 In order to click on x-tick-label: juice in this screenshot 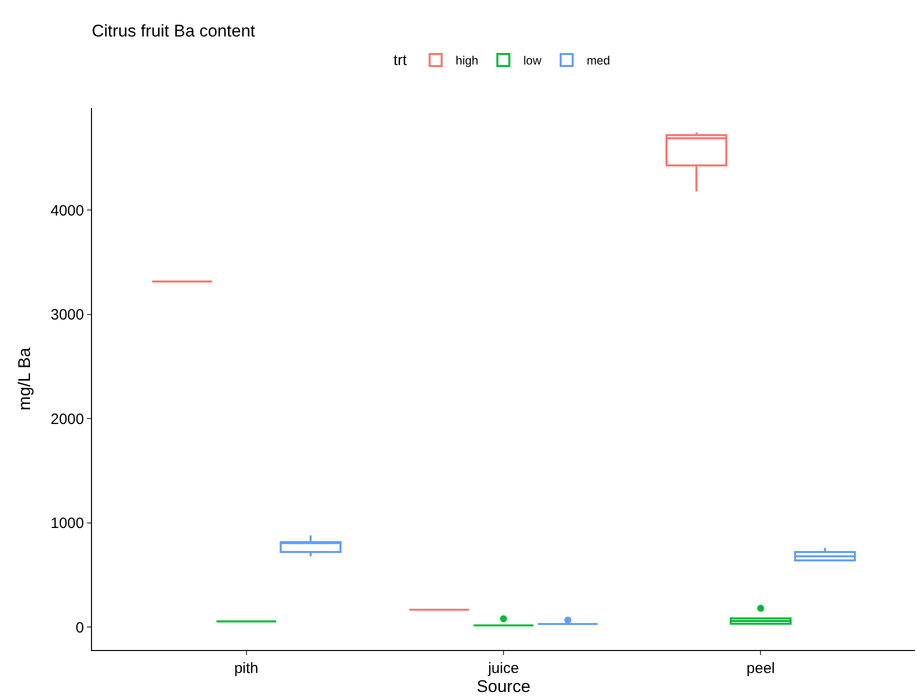, I will do `click(503, 668)`.